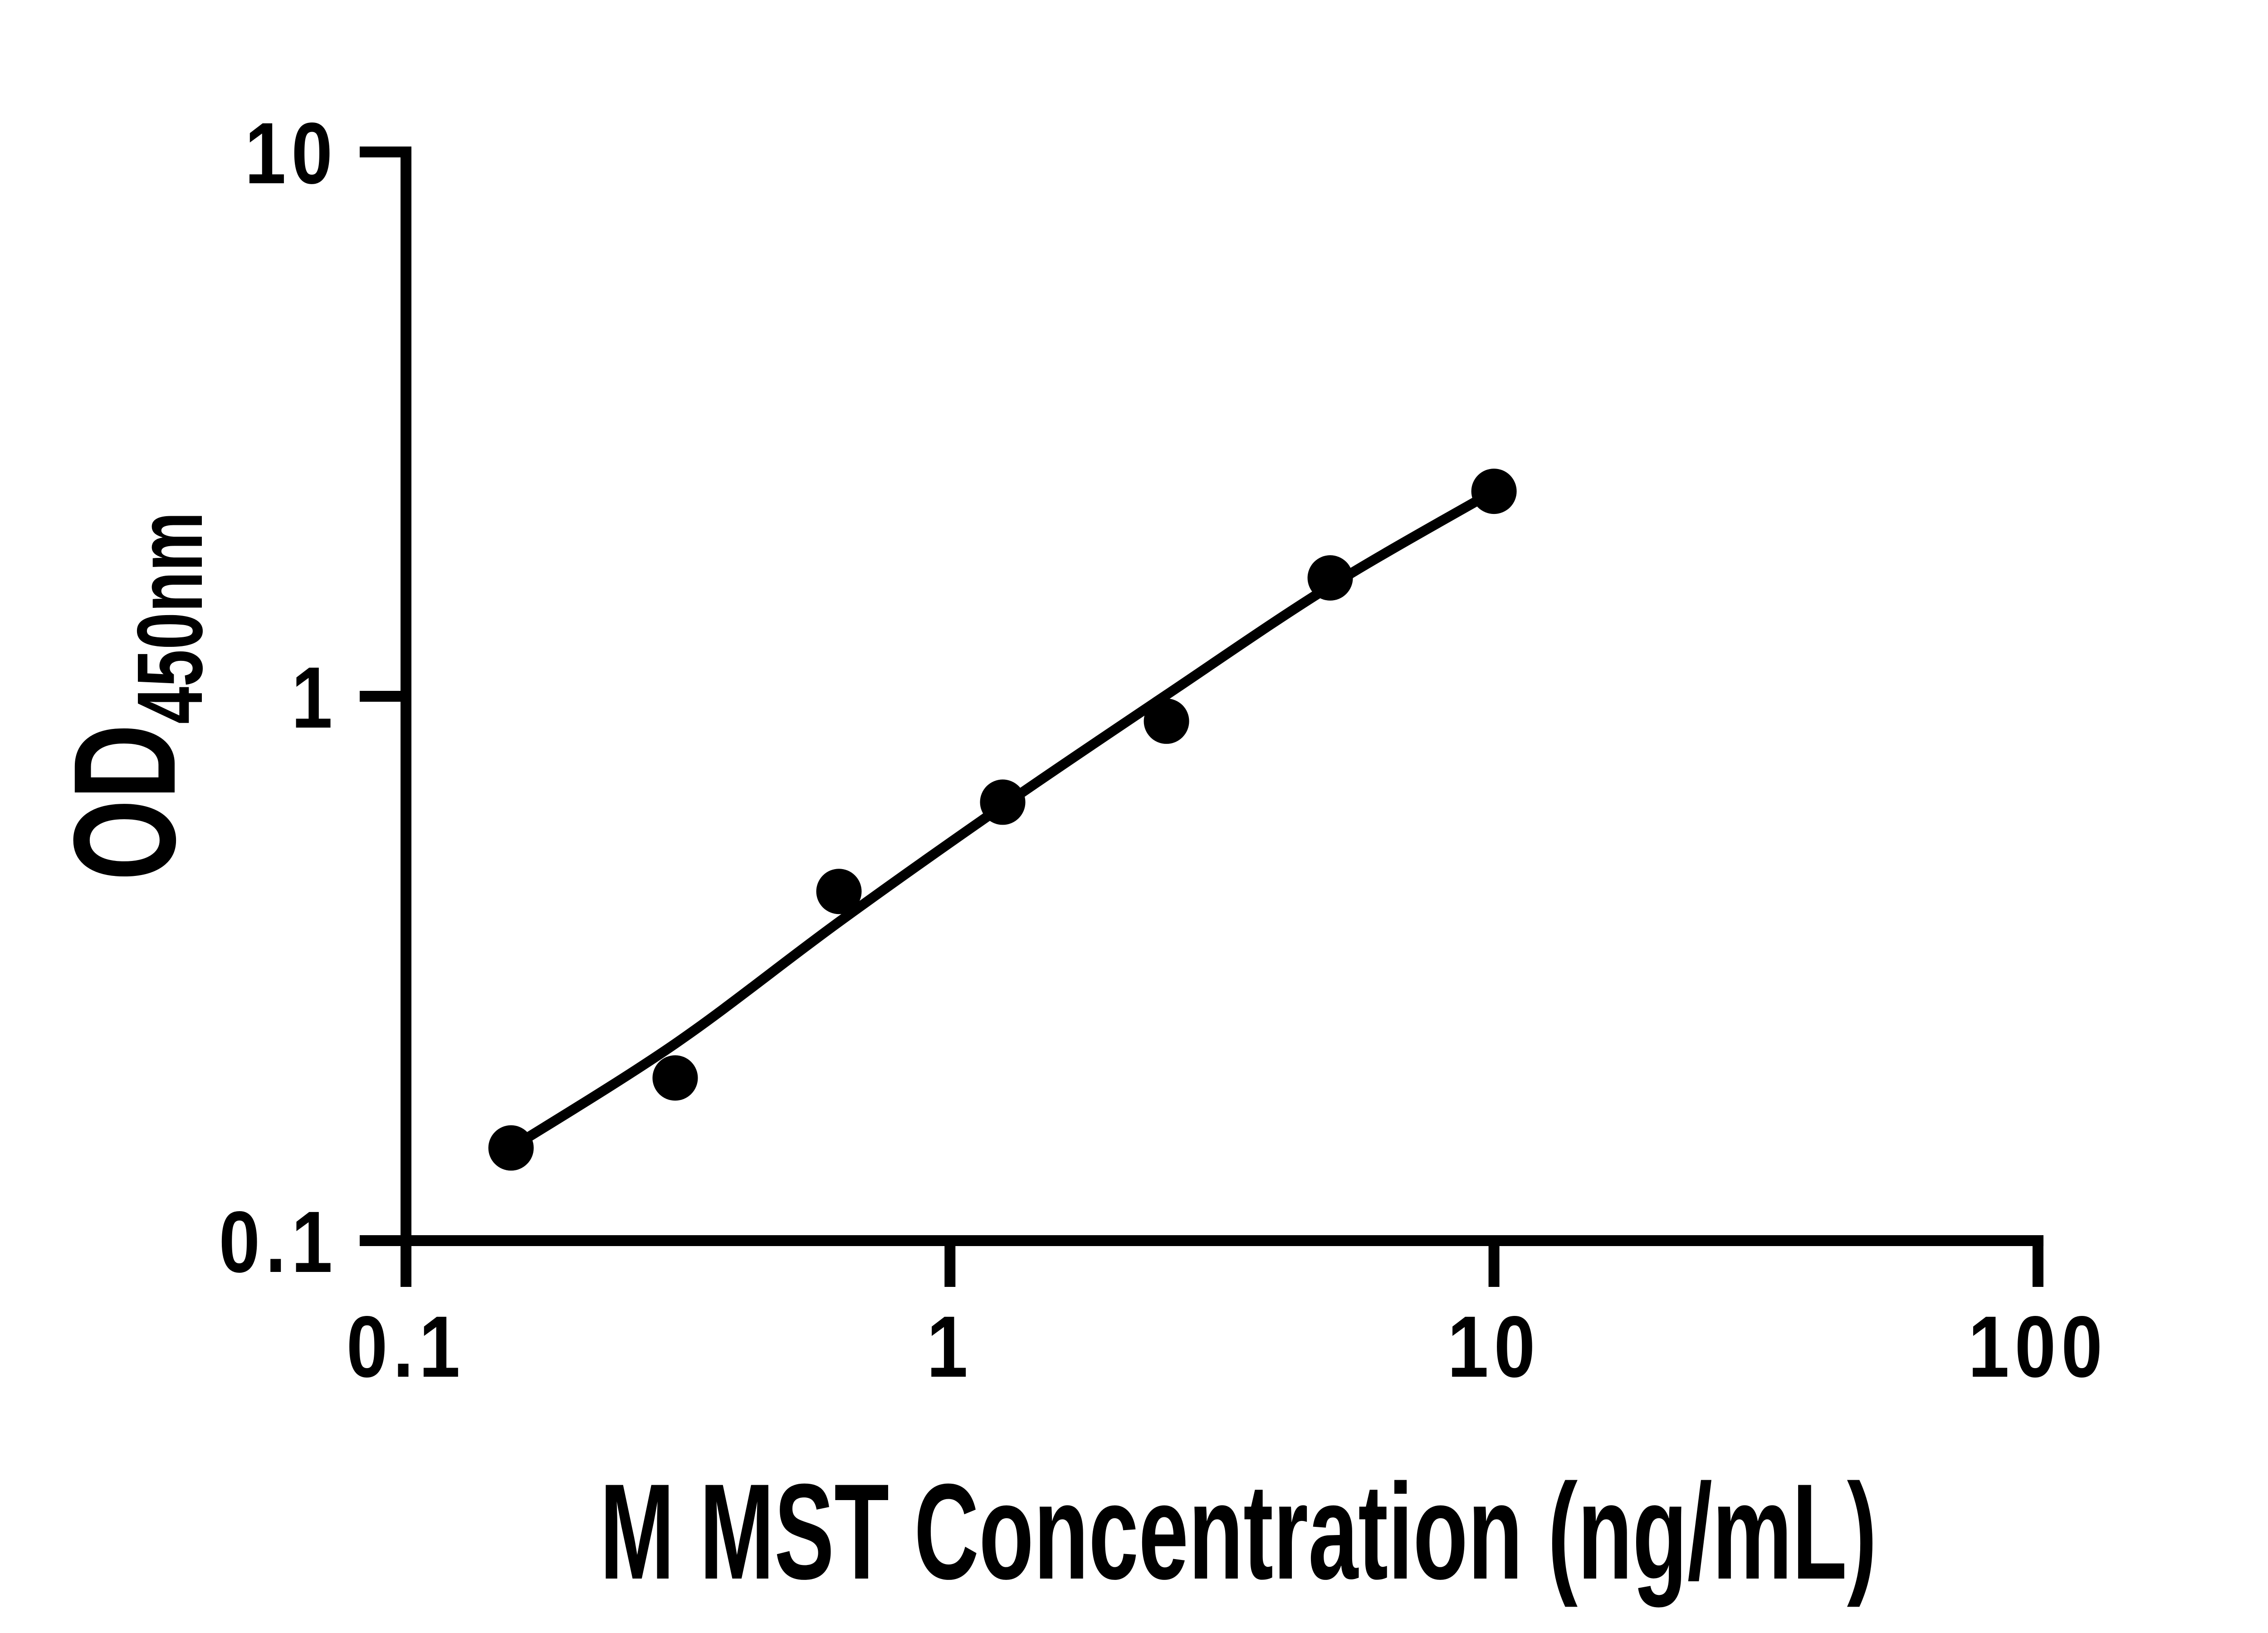 Image resolution: width=2268 pixels, height=1633 pixels. I want to click on y-axis-title: OD450nm, so click(133, 696).